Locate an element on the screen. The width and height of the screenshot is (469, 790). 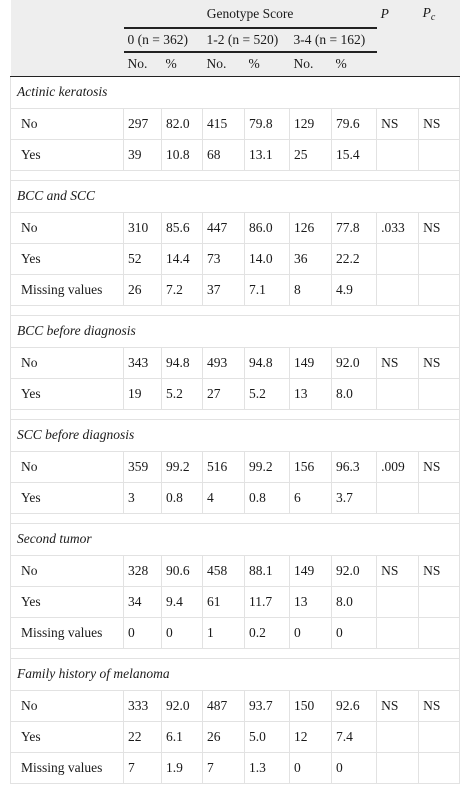
count-cell: 458 is located at coordinates (223, 570).